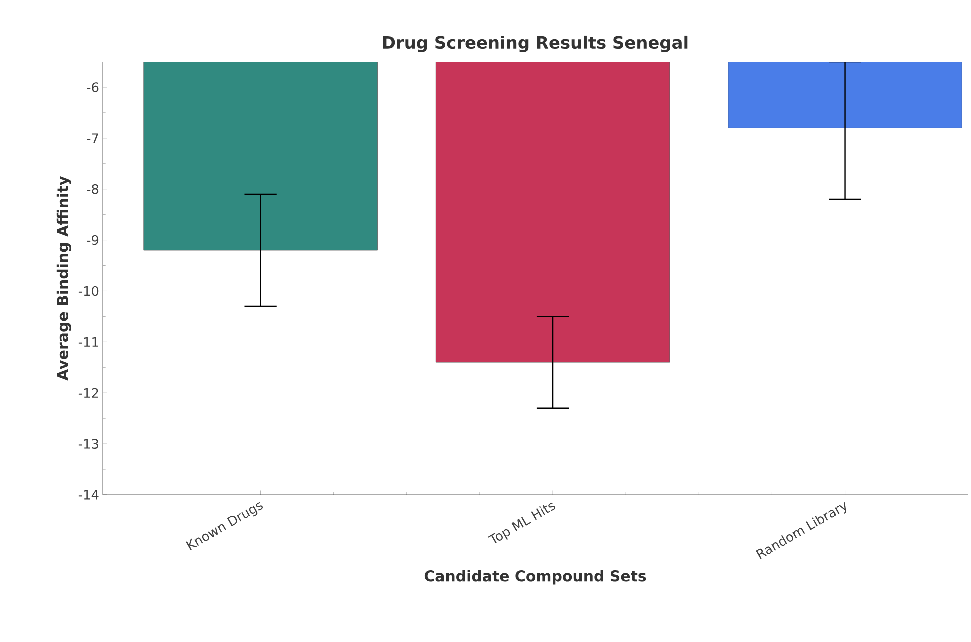 The width and height of the screenshot is (971, 642). Describe the element at coordinates (88, 342) in the screenshot. I see `y-tick-label: -11` at that location.